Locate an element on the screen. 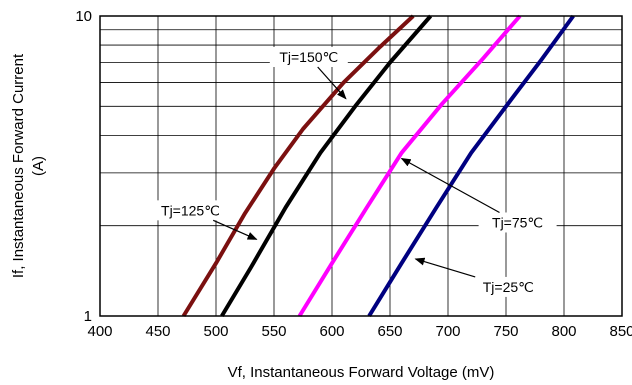 This screenshot has height=385, width=632. x-tick-label: 650 is located at coordinates (389, 331).